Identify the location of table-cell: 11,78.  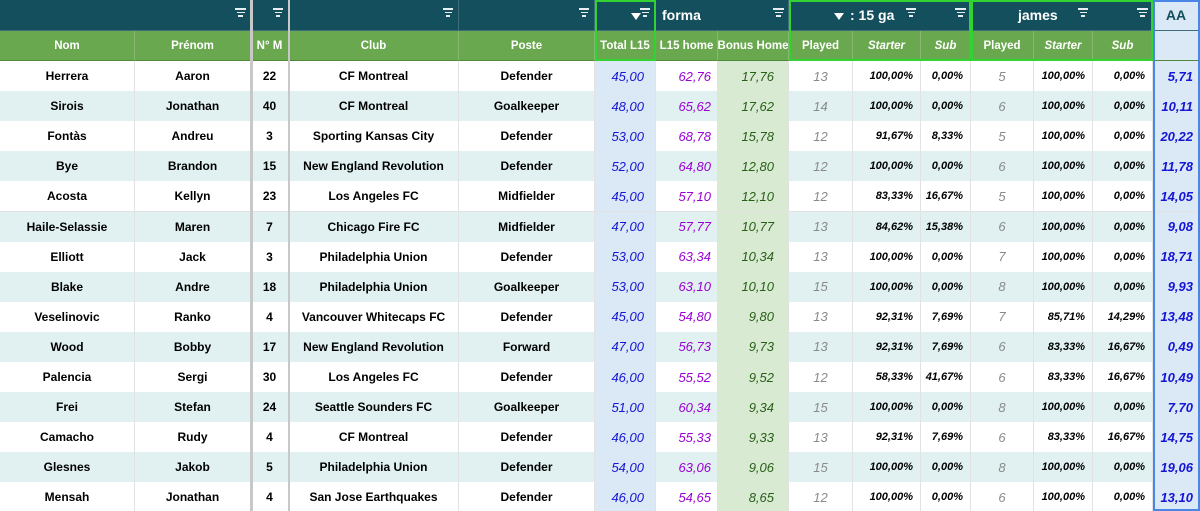
(1176, 167).